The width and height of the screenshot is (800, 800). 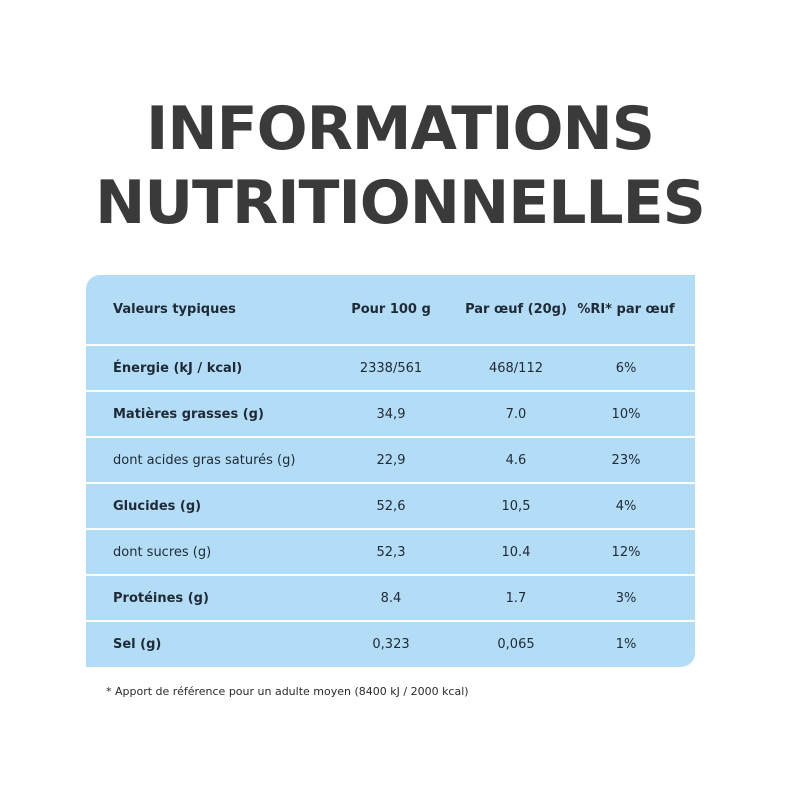 I want to click on row-per-100g: 34,9, so click(x=391, y=414).